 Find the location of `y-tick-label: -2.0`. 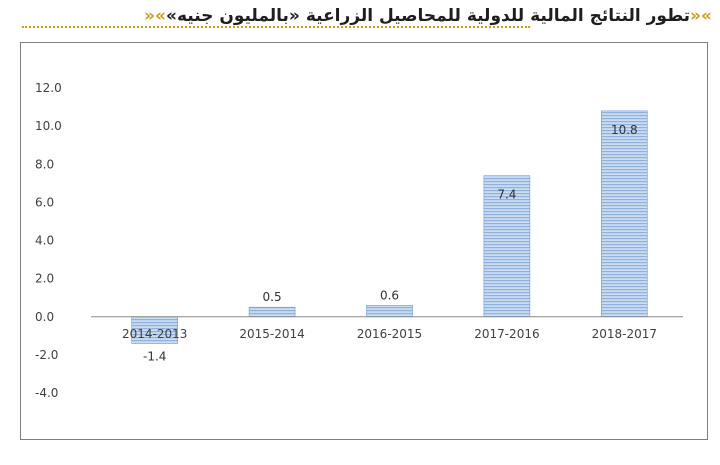

y-tick-label: -2.0 is located at coordinates (46, 355).